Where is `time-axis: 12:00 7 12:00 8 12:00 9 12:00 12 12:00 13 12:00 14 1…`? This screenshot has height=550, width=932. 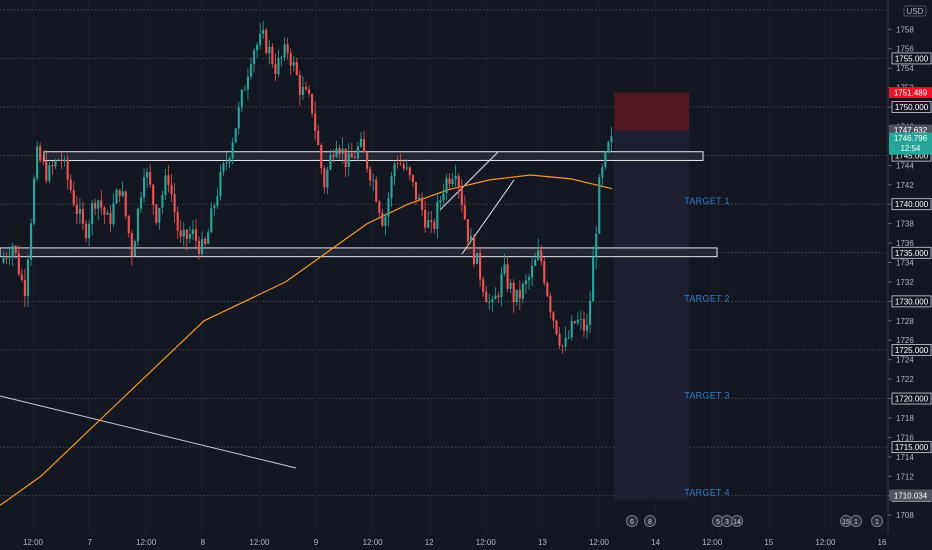 time-axis: 12:00 7 12:00 8 12:00 9 12:00 12 12:00 13 12:00 14 1… is located at coordinates (455, 542).